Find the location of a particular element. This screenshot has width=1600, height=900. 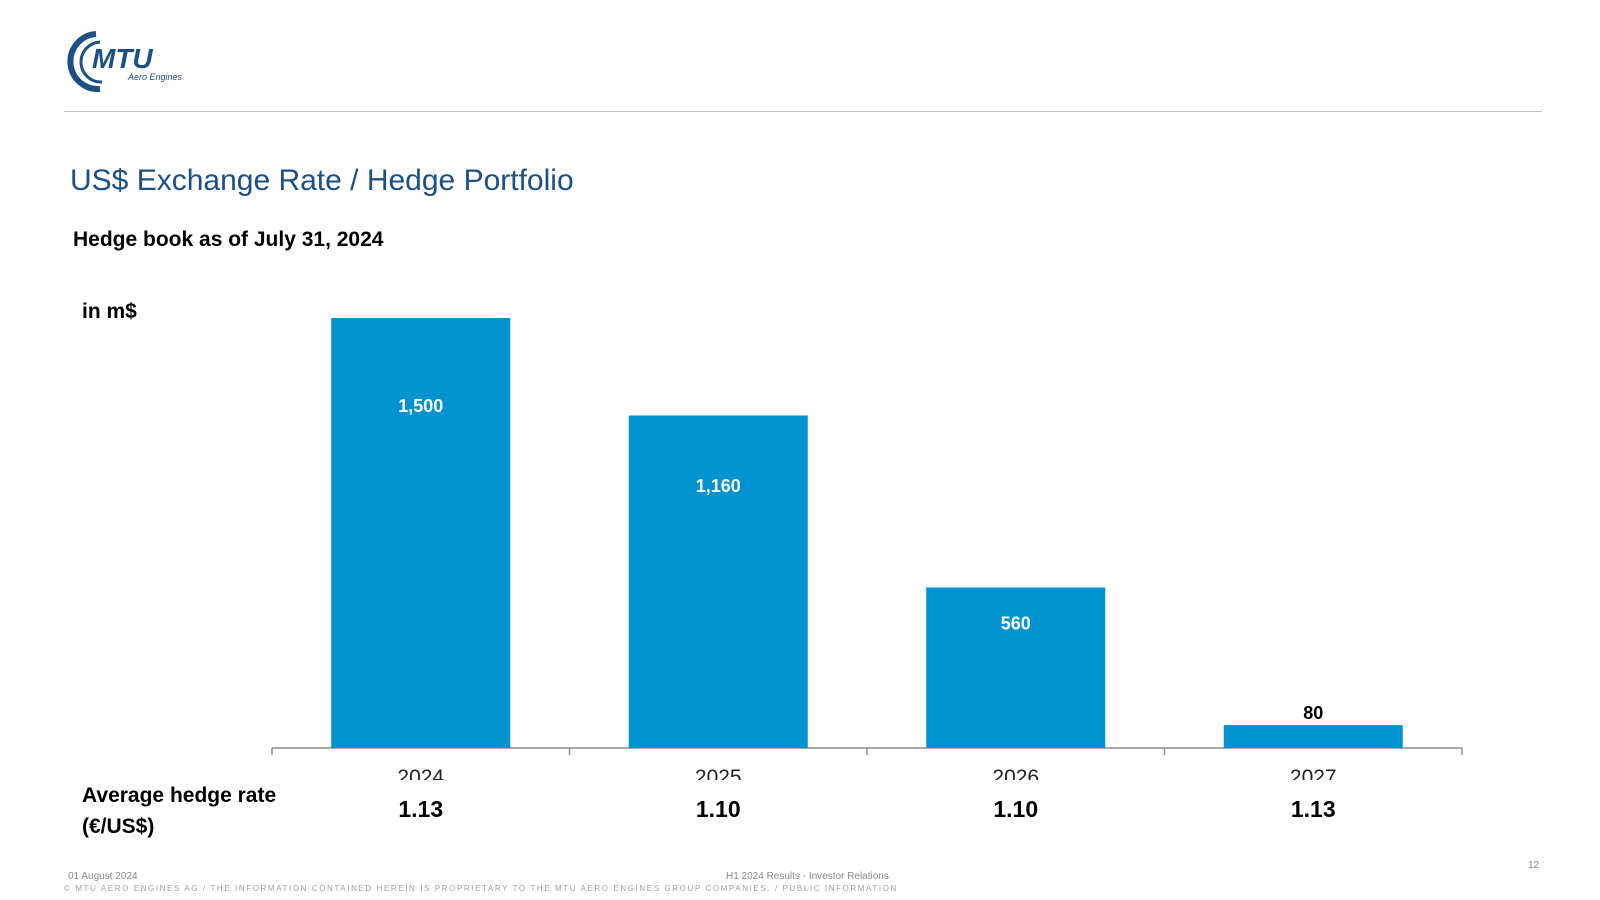

hedge-rate-2026: 1.10 is located at coordinates (1016, 809).